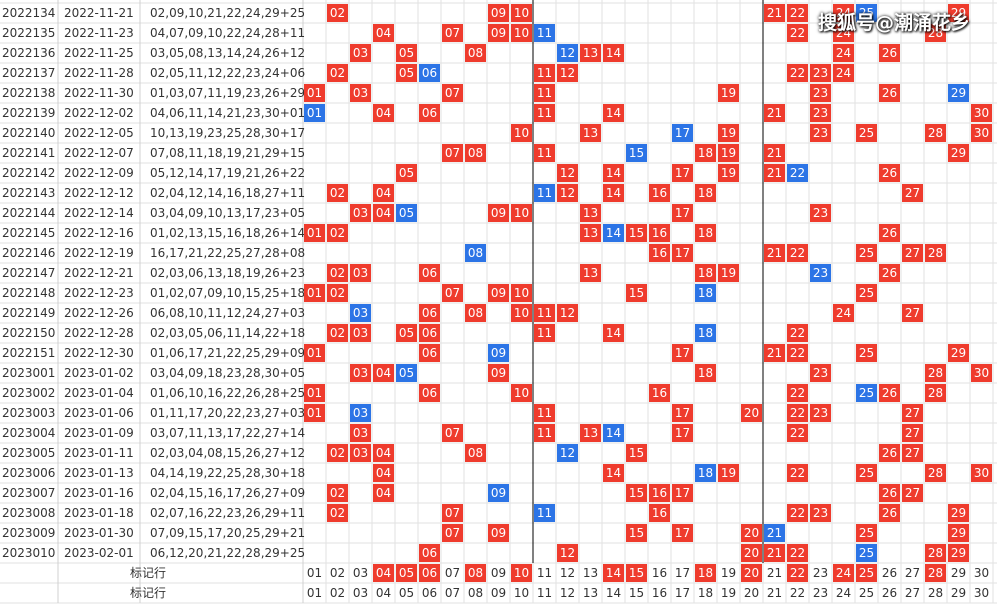 The image size is (997, 607). Describe the element at coordinates (99, 373) in the screenshot. I see `date: 2023-01-02` at that location.